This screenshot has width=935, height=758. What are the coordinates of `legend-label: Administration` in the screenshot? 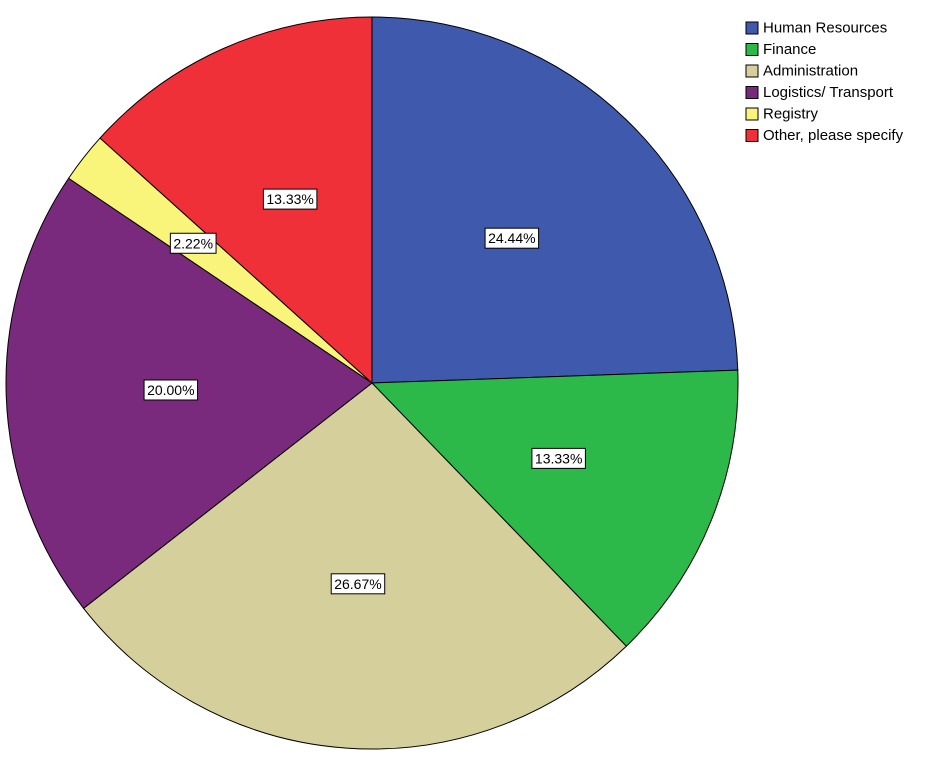 It's located at (810, 71).